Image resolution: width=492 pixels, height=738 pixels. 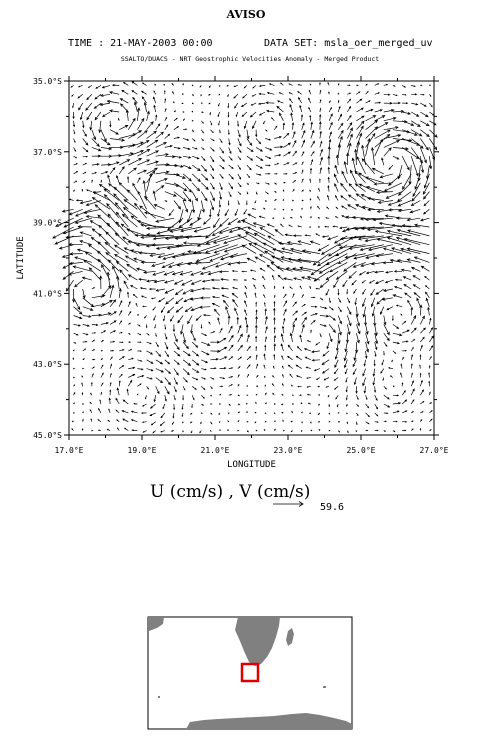 I want to click on dataset-label: DATA SET: msla_oer_merged_uv, so click(x=348, y=43).